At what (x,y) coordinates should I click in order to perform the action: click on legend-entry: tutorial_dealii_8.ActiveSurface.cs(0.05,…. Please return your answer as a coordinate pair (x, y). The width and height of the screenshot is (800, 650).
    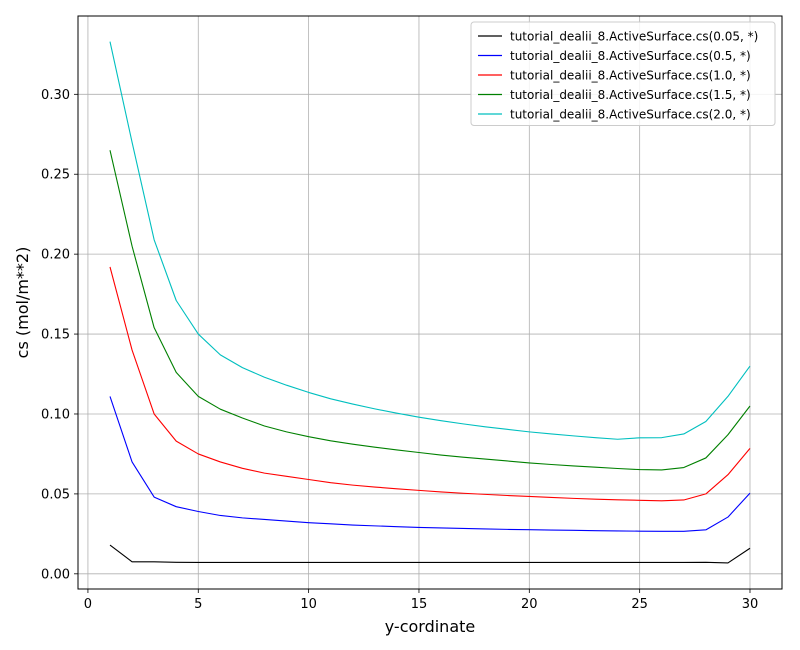
    Looking at the image, I should click on (634, 36).